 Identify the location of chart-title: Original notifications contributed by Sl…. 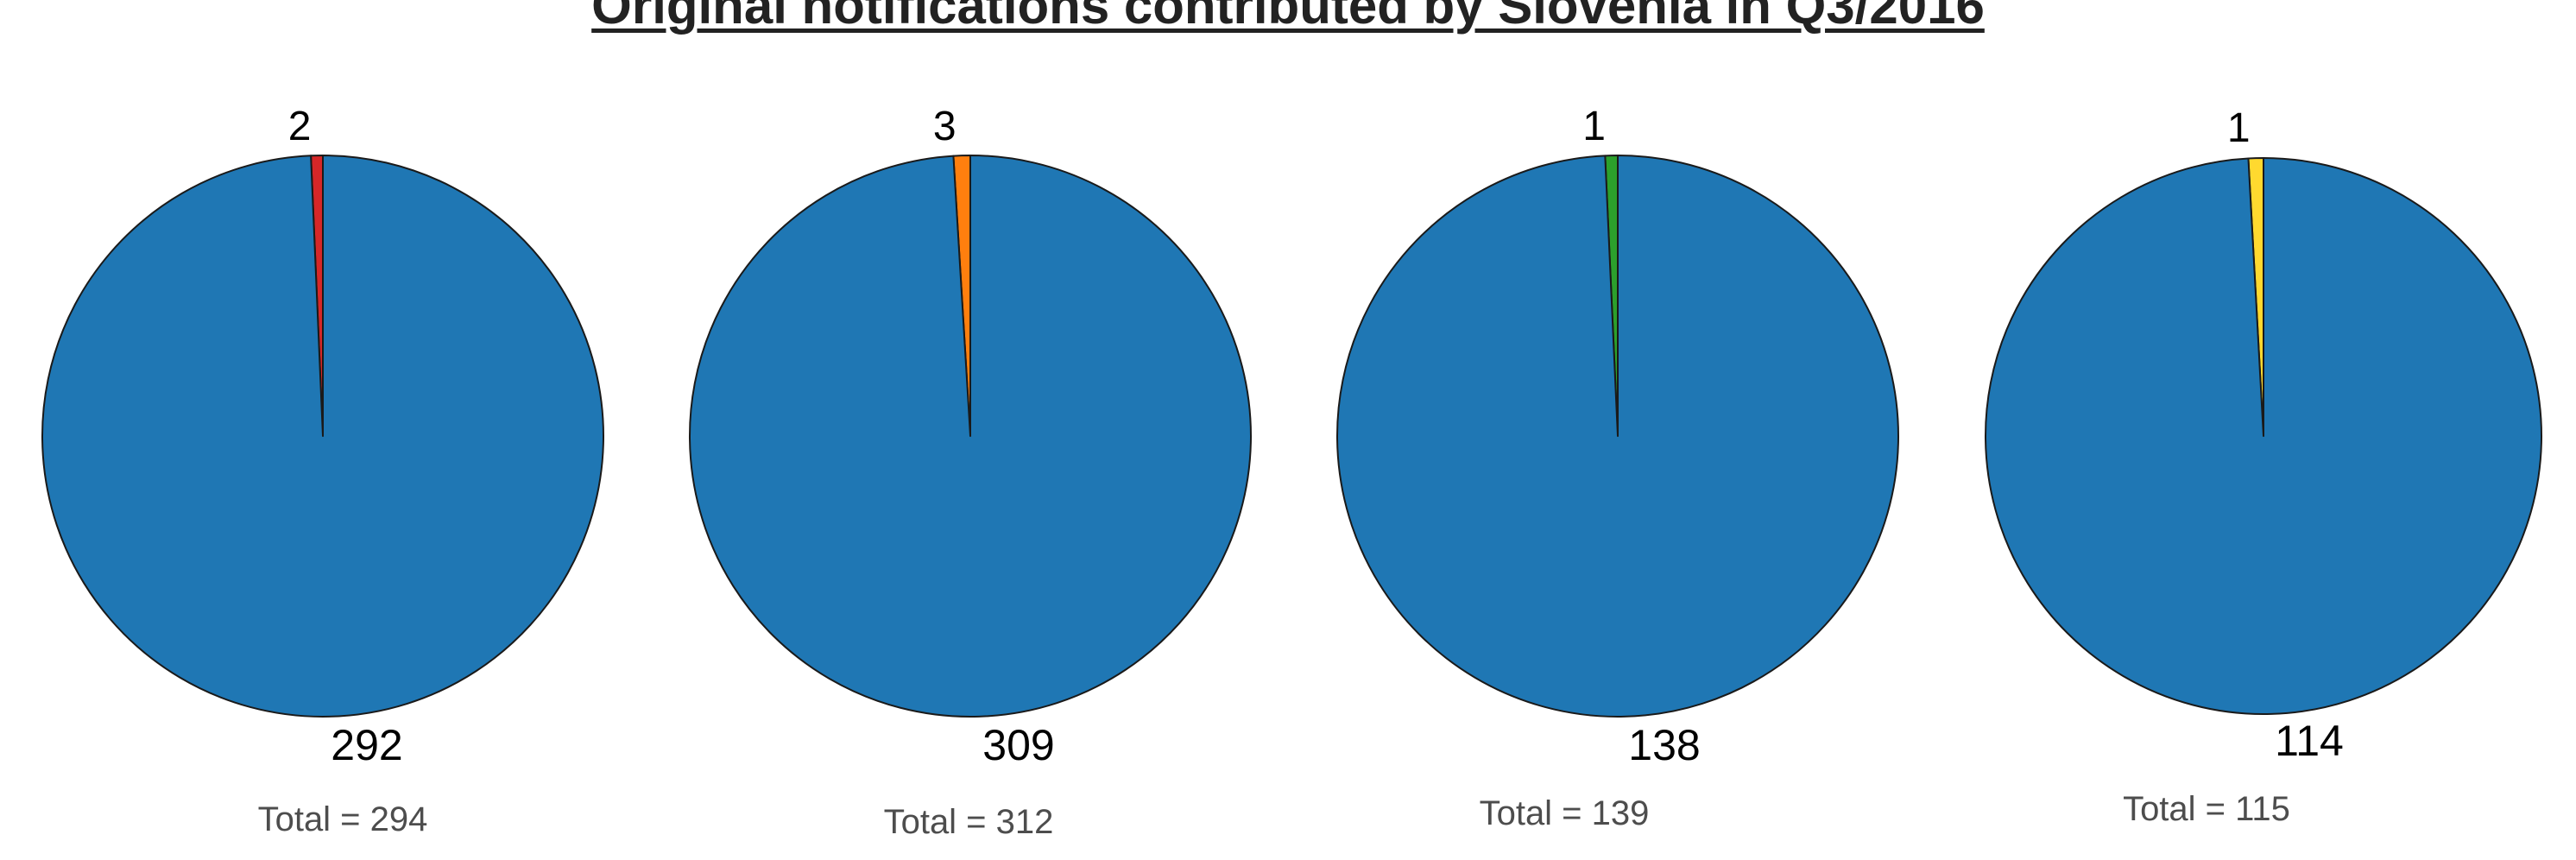
(1288, 17).